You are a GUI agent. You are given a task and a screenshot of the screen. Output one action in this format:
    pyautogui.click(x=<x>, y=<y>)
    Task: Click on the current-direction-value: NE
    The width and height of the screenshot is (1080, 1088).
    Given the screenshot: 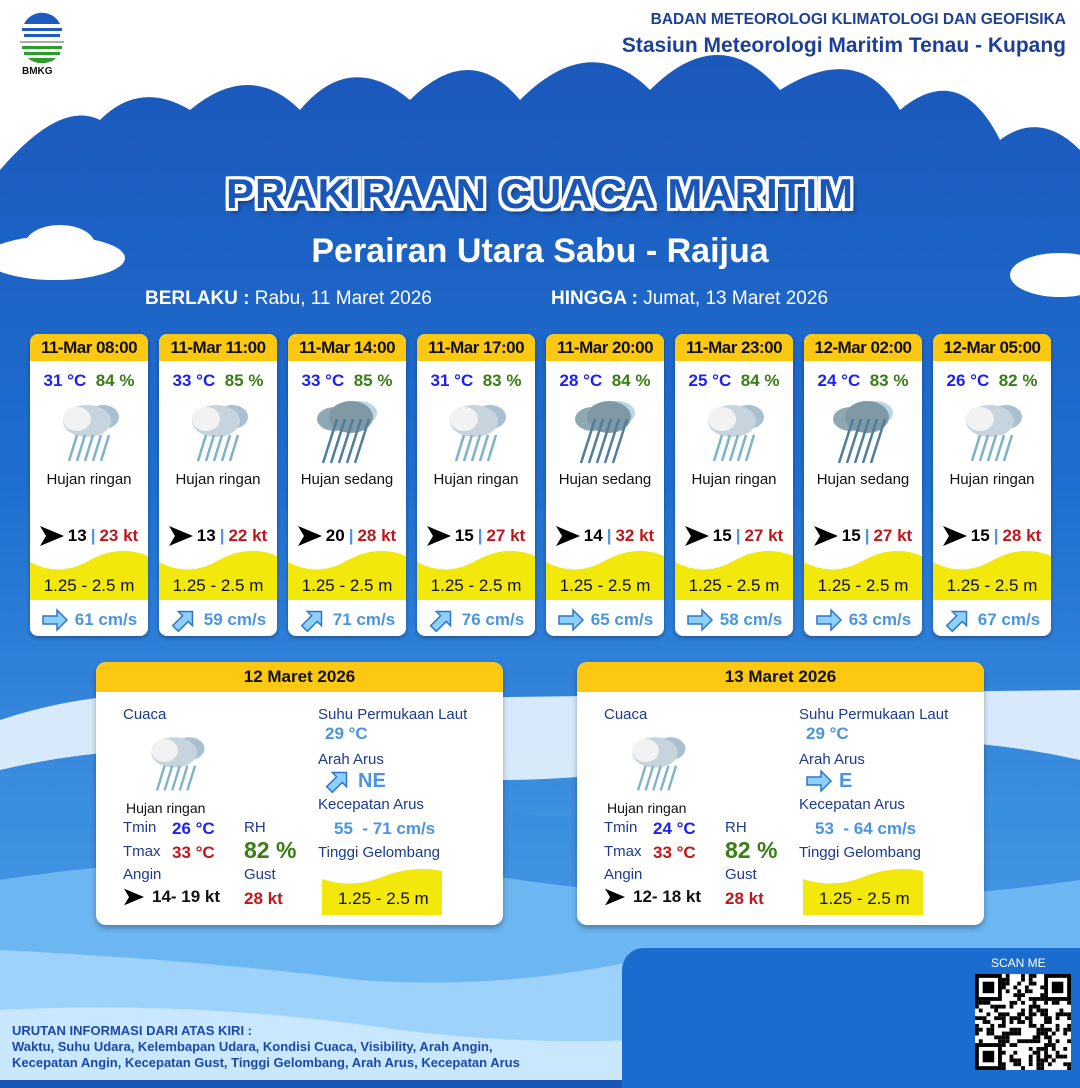 What is the action you would take?
    pyautogui.click(x=372, y=780)
    